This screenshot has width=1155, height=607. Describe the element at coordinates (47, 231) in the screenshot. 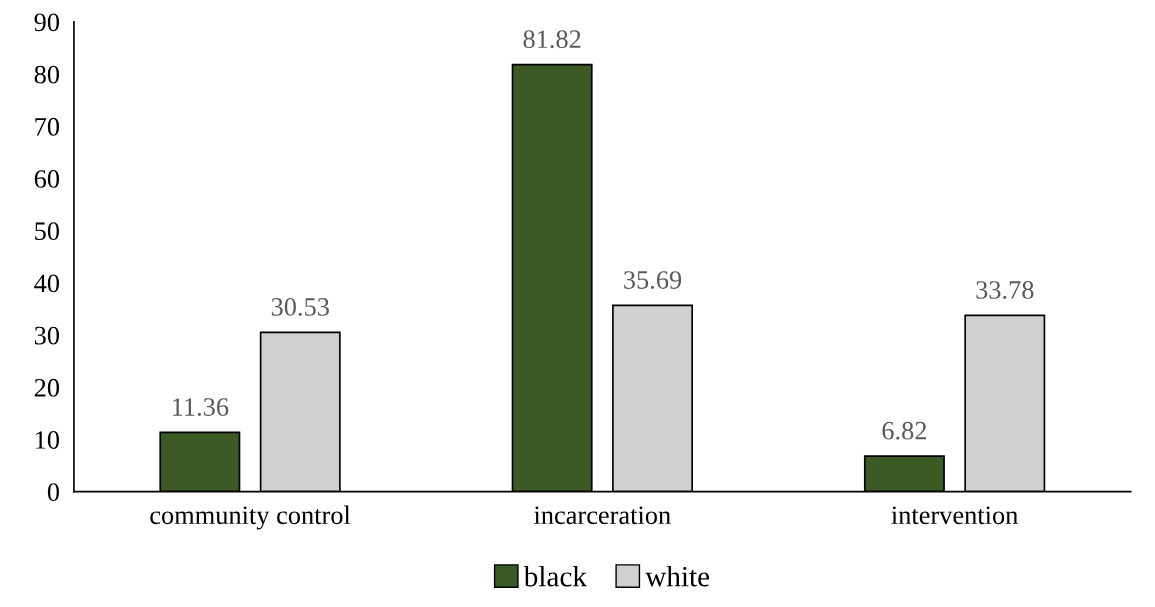

I see `y-tick-label: 50` at that location.